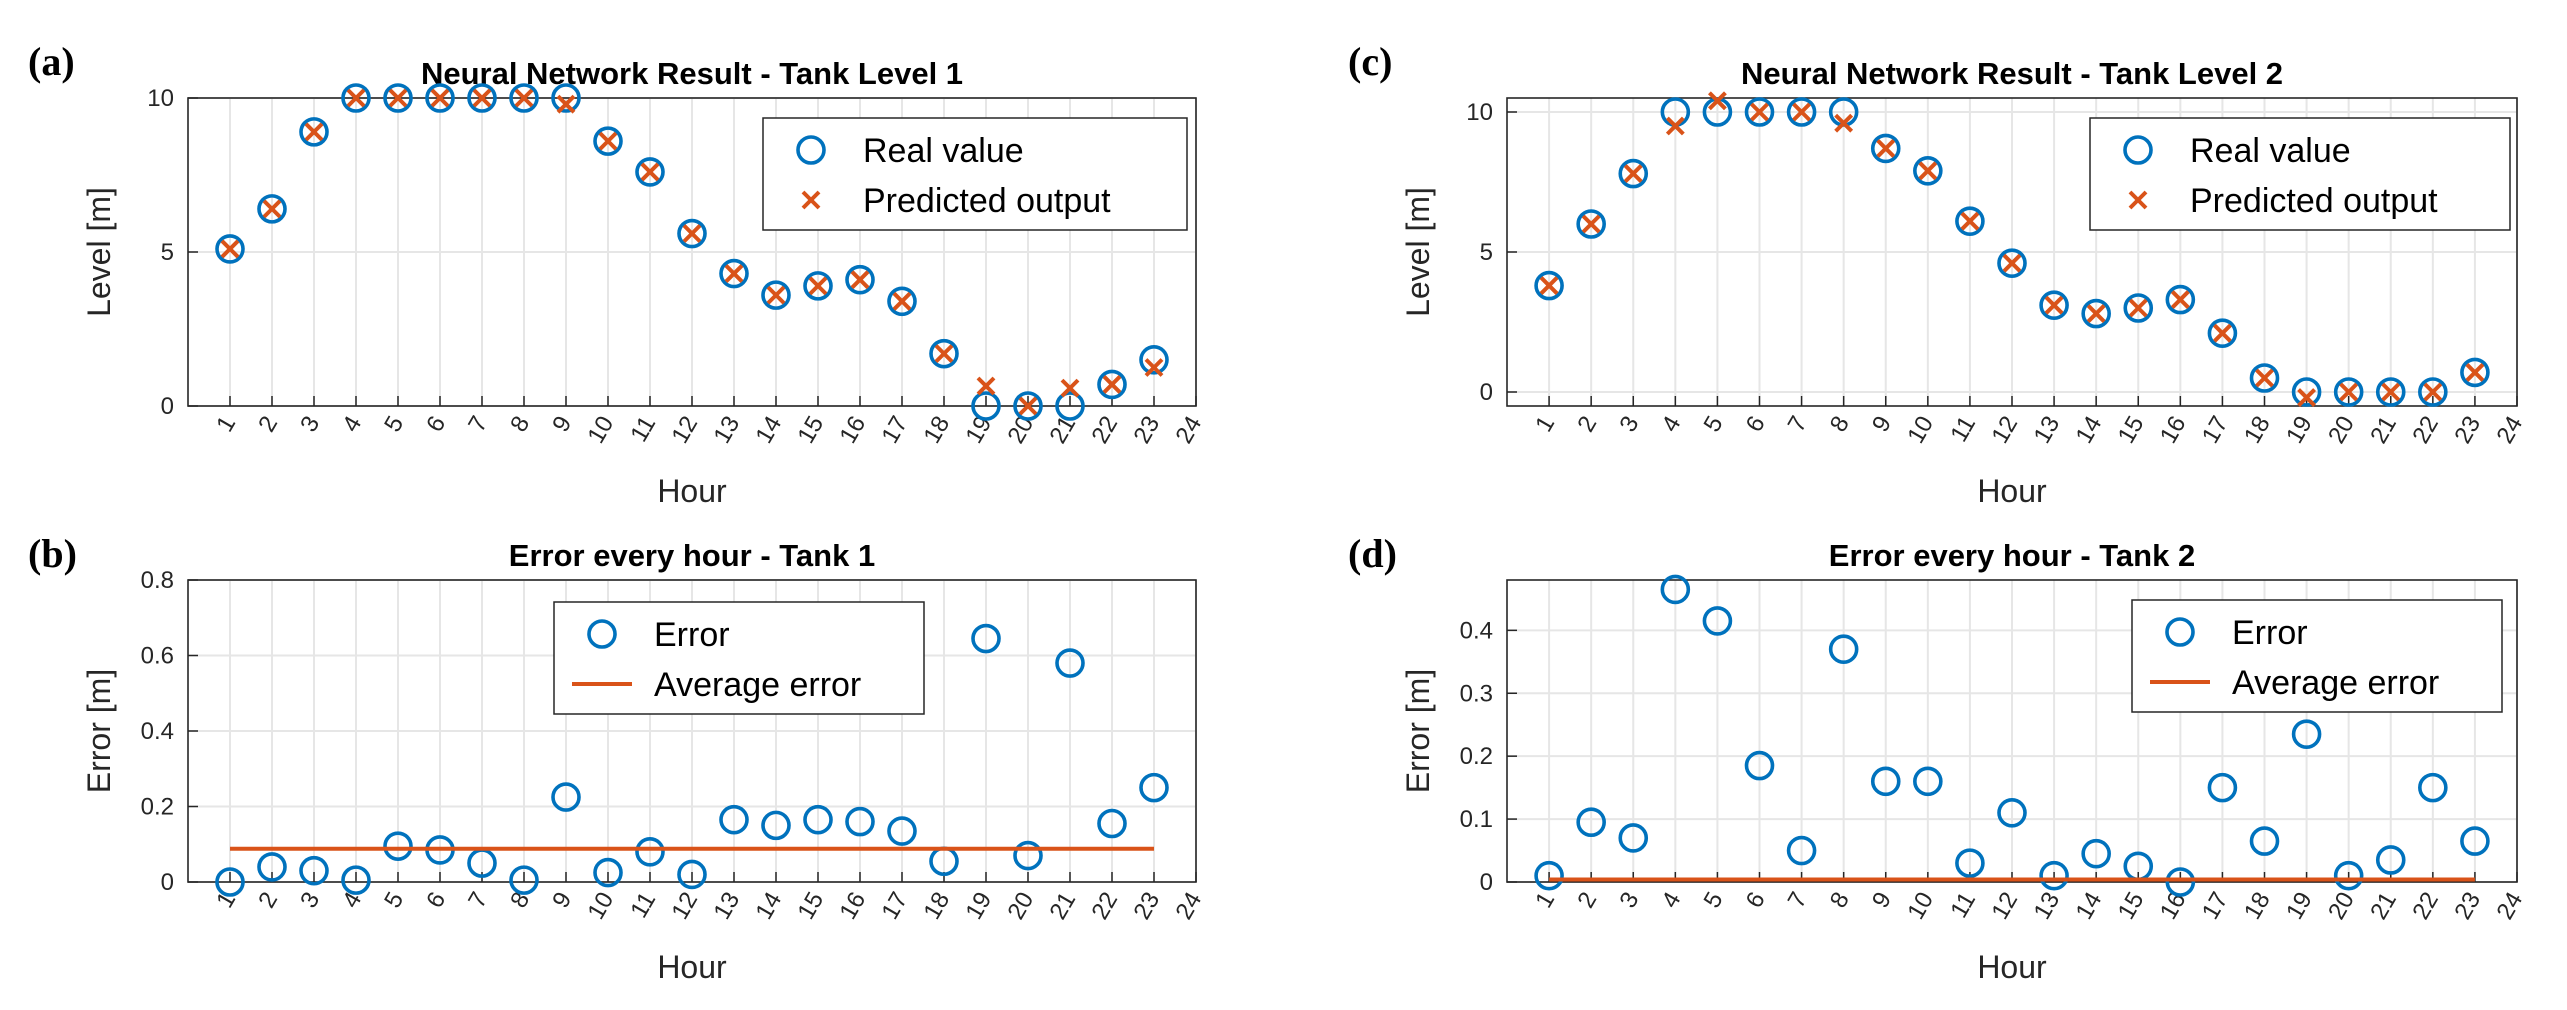 The height and width of the screenshot is (1010, 2567). I want to click on legend-marker-x, so click(2138, 200).